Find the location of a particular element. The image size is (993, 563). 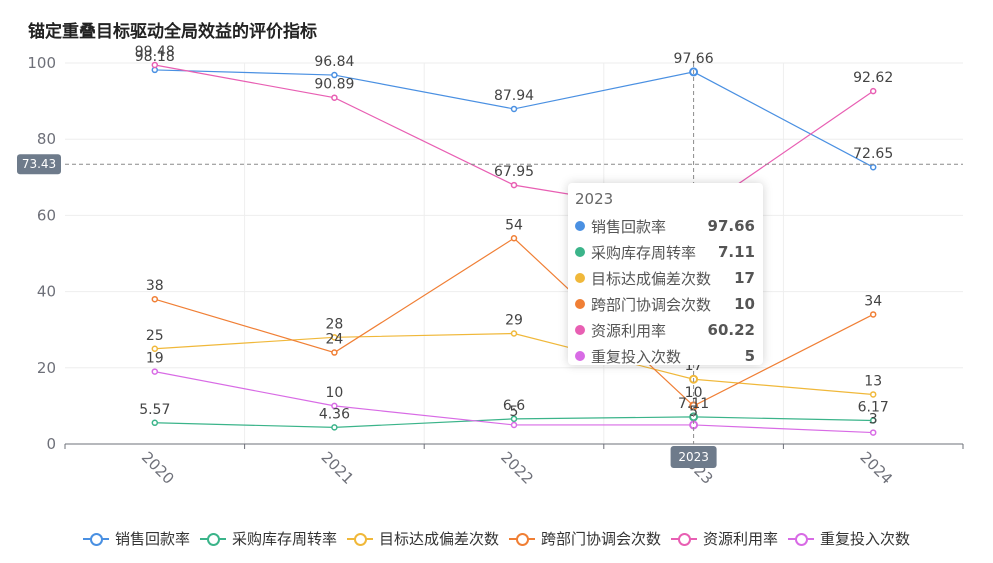

series-line is located at coordinates (514, 364).